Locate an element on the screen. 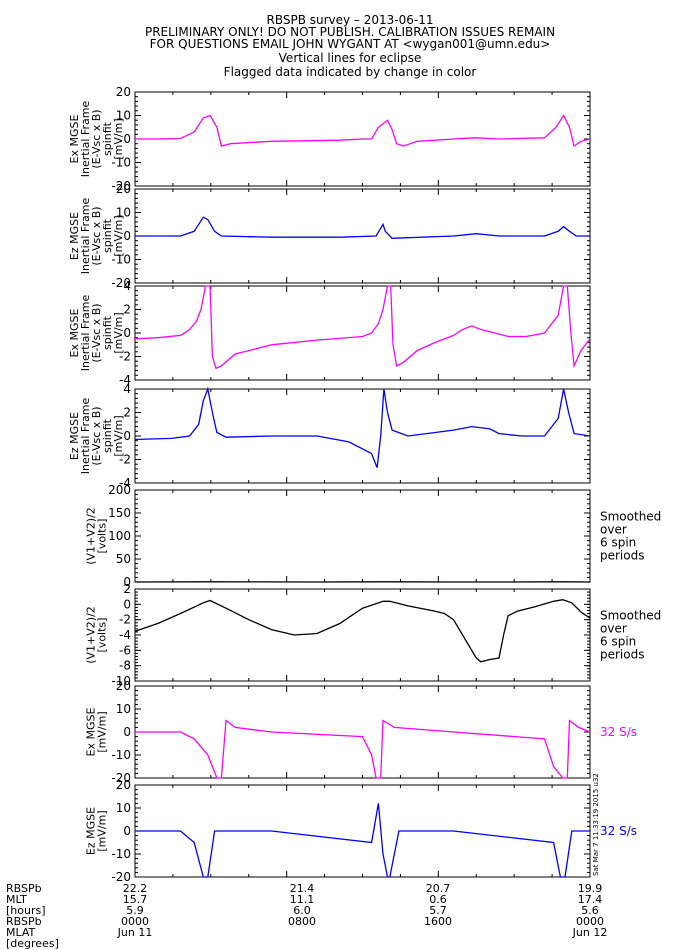  chart-title: RBSPB survey – 2013-06-11 is located at coordinates (350, 20).